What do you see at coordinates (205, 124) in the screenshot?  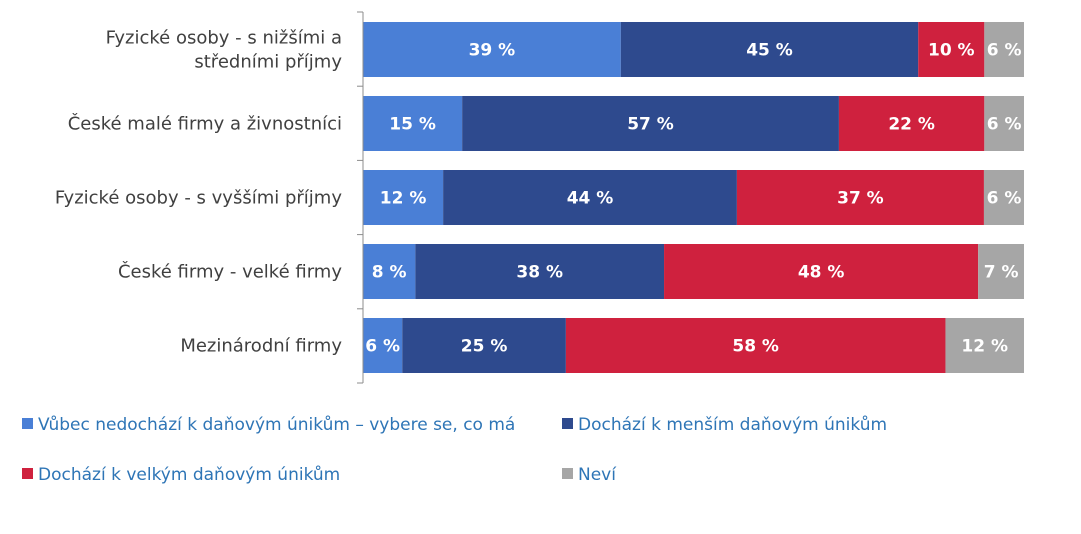 I see `category-label: České malé firmy a živnostníci` at bounding box center [205, 124].